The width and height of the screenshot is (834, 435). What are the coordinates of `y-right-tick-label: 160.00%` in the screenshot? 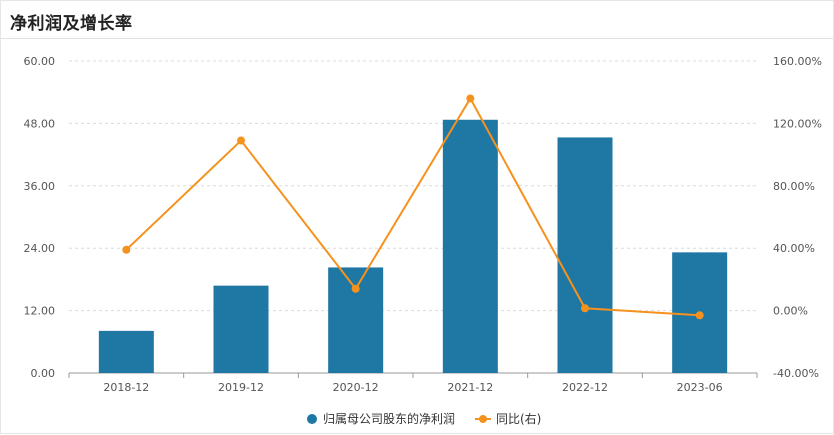 It's located at (797, 61).